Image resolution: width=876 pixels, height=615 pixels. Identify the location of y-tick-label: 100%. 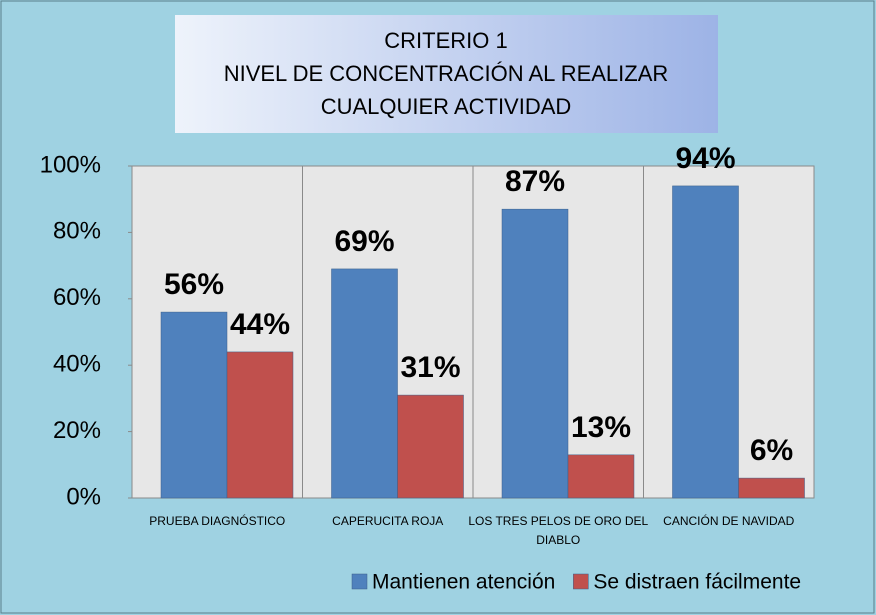
(70, 164).